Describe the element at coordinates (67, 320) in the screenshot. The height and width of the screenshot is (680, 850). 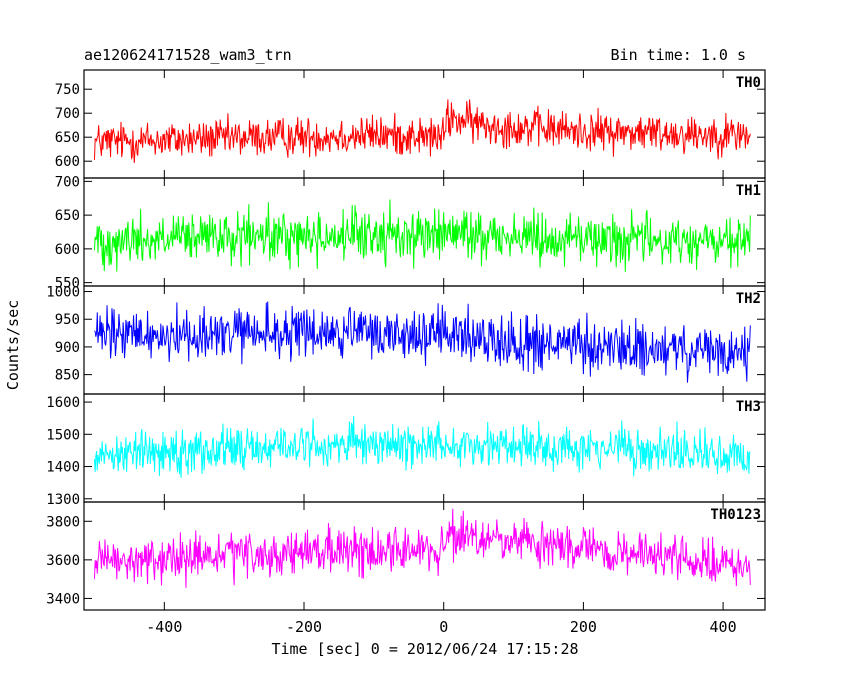
I see `y-tick-label: 950` at that location.